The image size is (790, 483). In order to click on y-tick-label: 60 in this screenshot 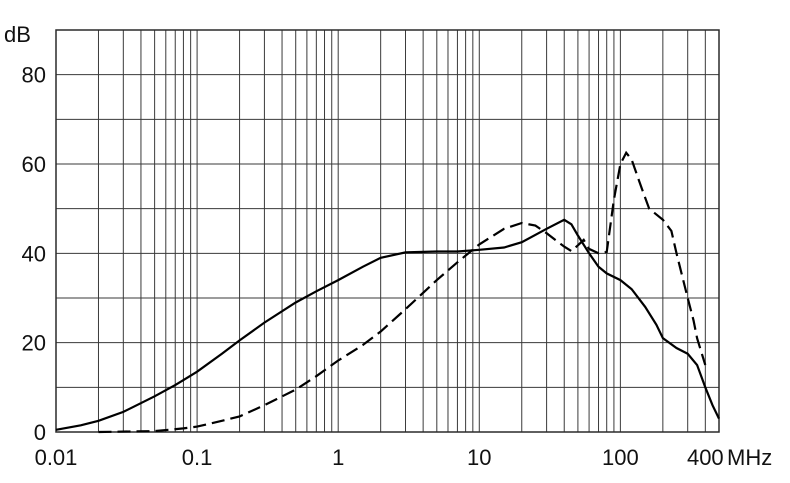, I will do `click(34, 164)`.